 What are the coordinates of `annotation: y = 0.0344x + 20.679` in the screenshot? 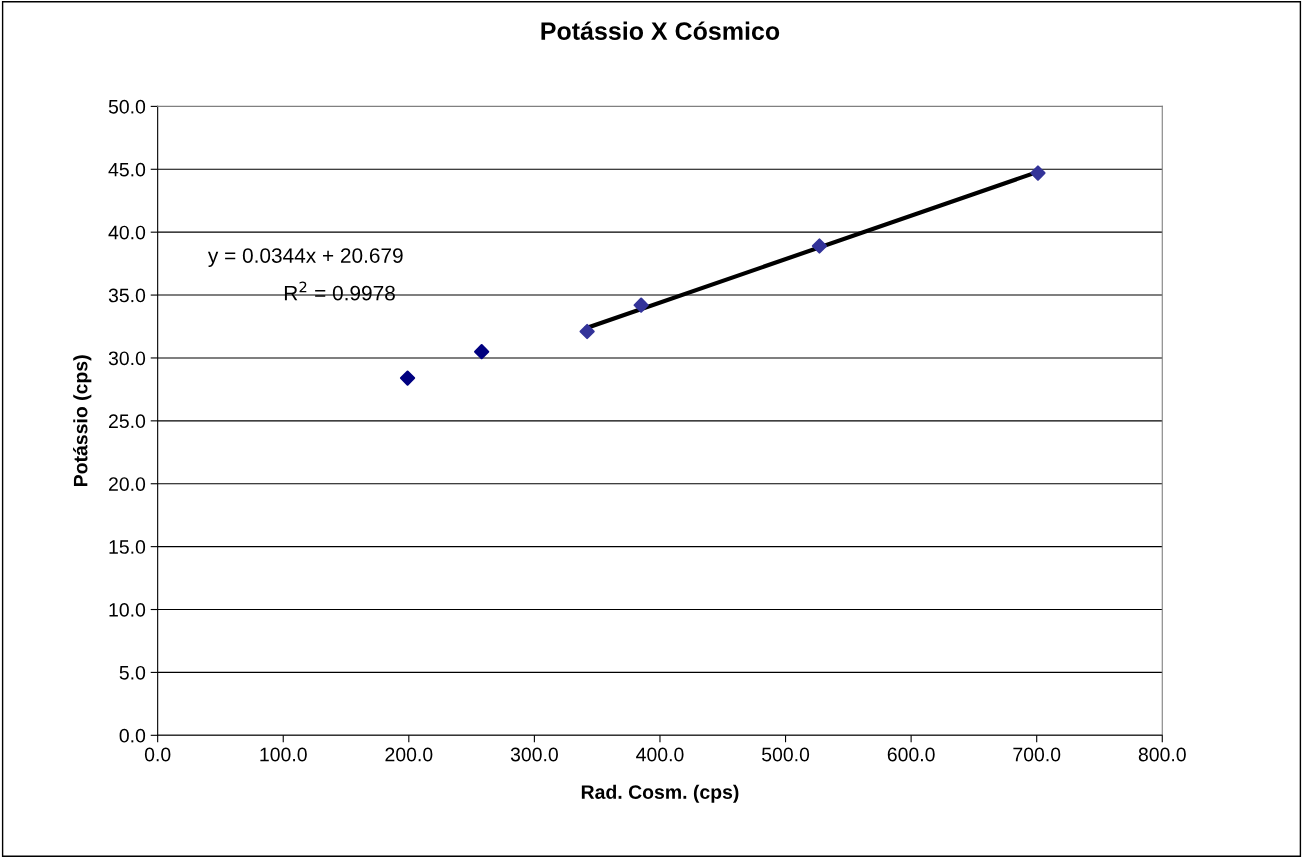 It's located at (305, 258).